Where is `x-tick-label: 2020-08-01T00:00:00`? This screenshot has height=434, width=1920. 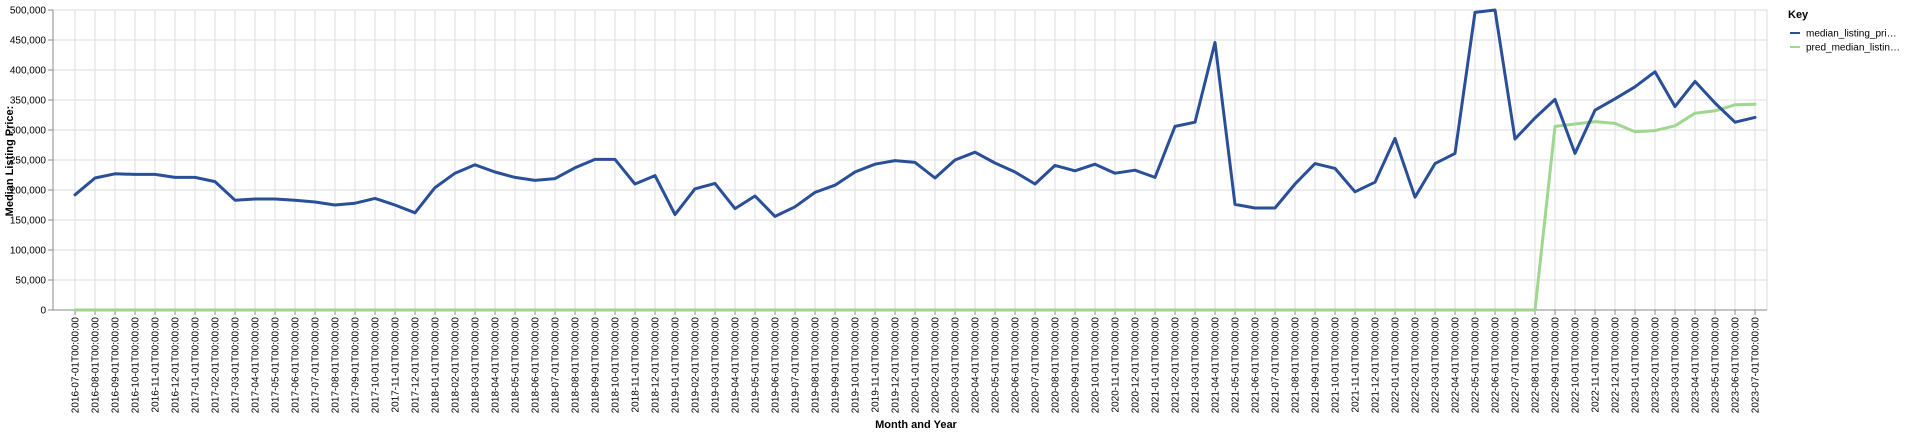 x-tick-label: 2020-08-01T00:00:00 is located at coordinates (1056, 365).